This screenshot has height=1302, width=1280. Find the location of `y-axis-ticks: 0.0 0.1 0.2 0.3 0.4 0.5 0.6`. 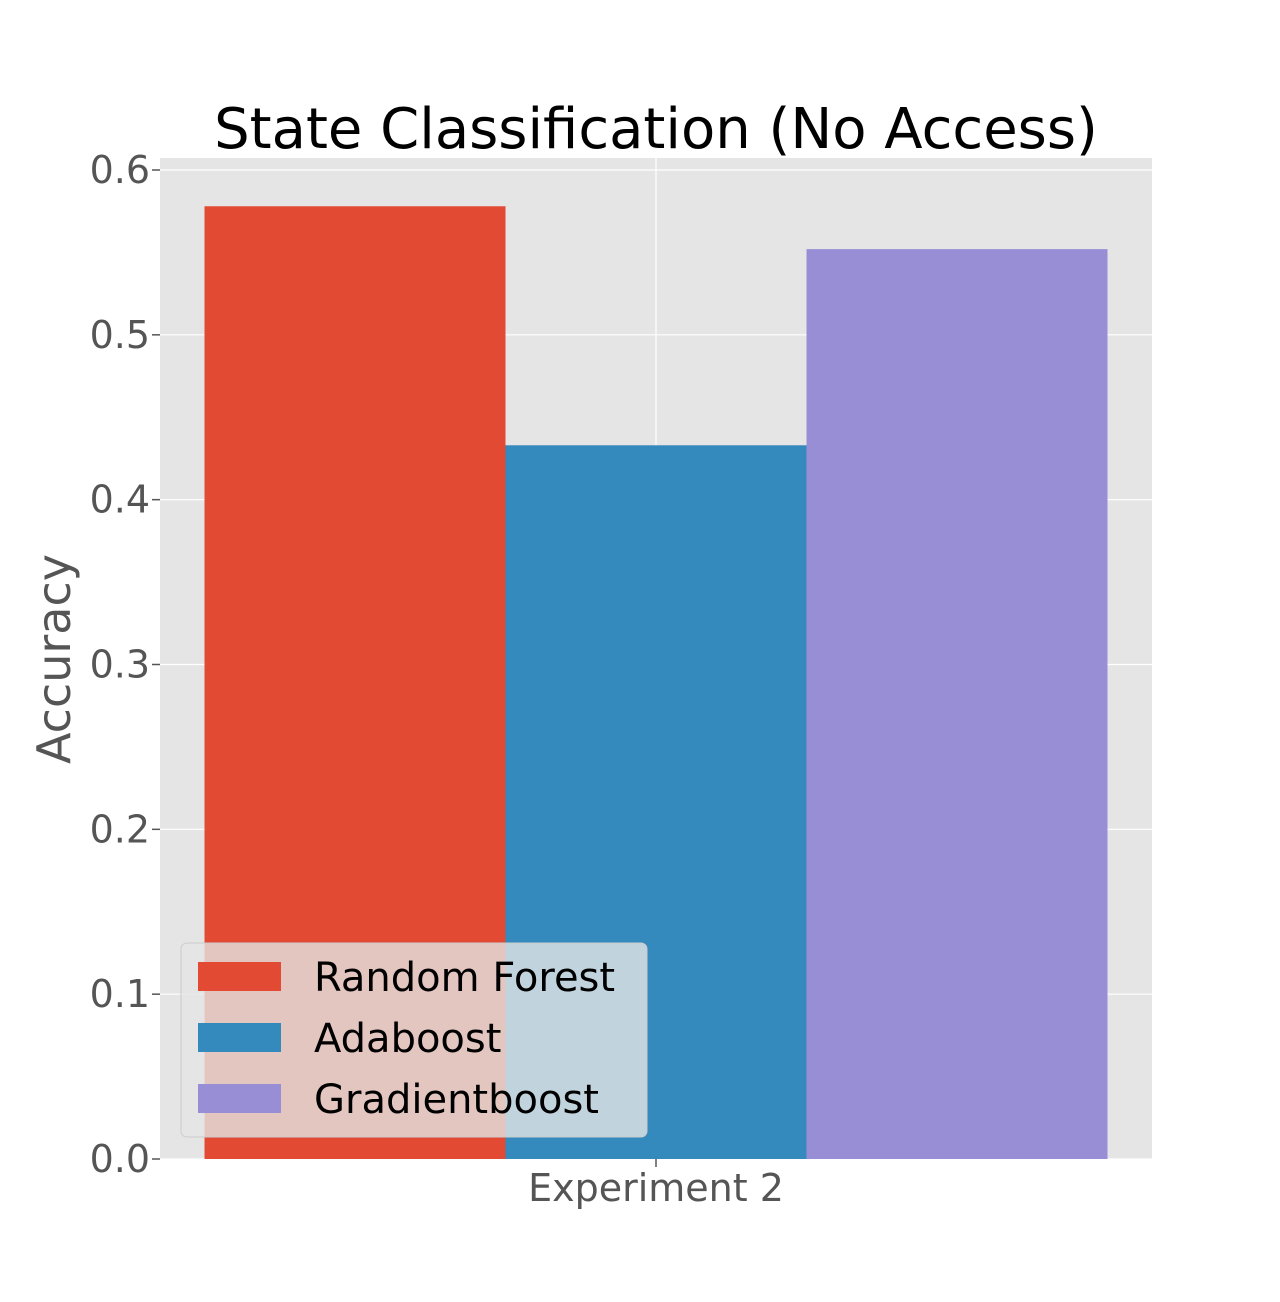

y-axis-ticks: 0.0 0.1 0.2 0.3 0.4 0.5 0.6 is located at coordinates (125, 664).